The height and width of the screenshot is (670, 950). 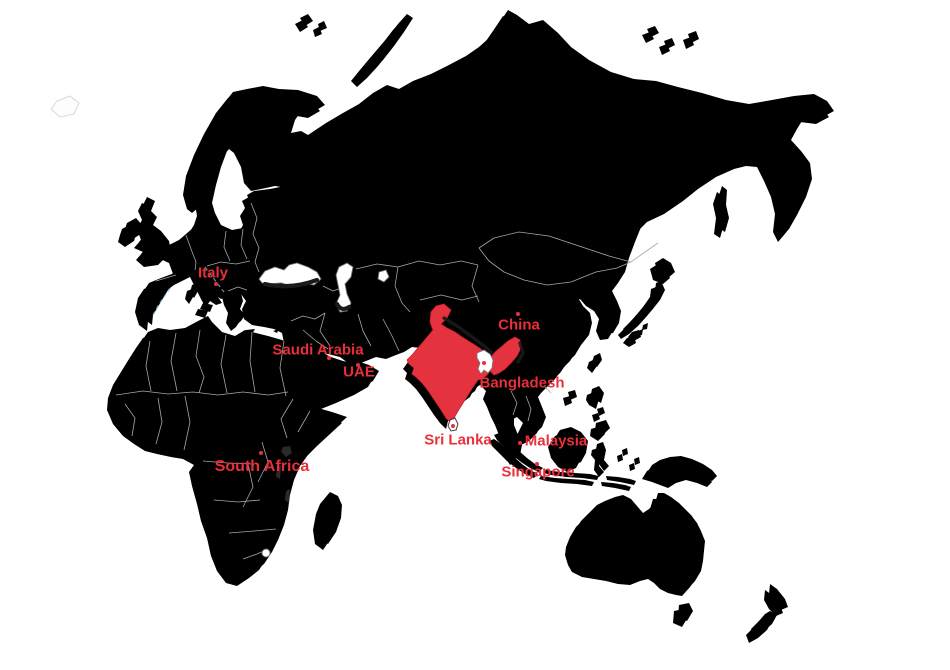 I want to click on highlight-india, so click(x=464, y=363).